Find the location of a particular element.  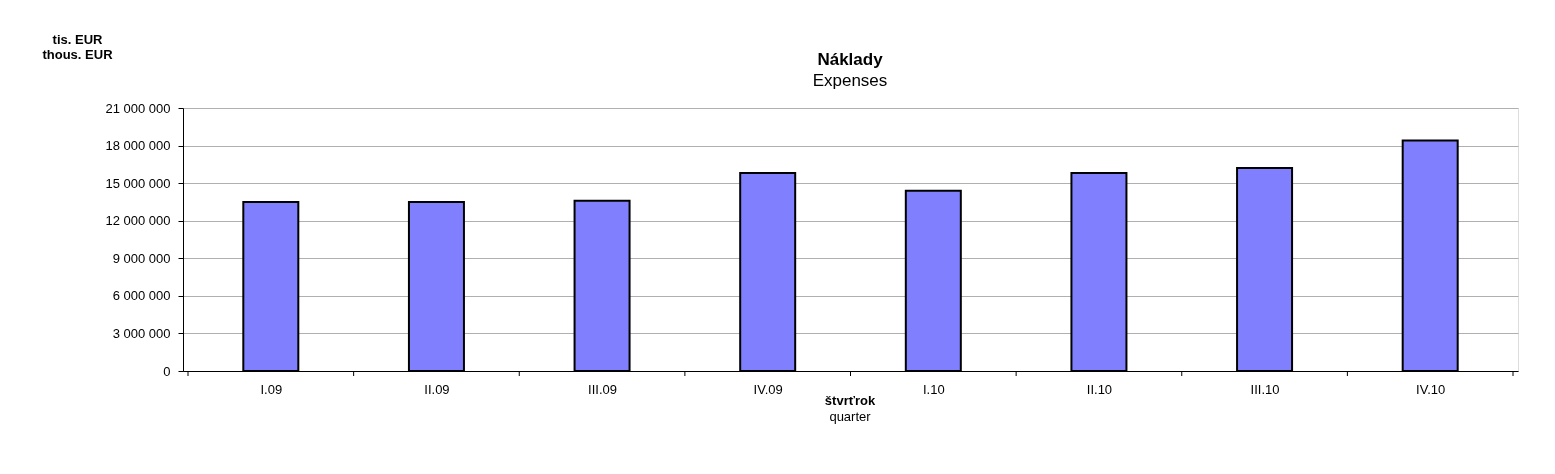

x-tick-label: II.10 is located at coordinates (1099, 389).